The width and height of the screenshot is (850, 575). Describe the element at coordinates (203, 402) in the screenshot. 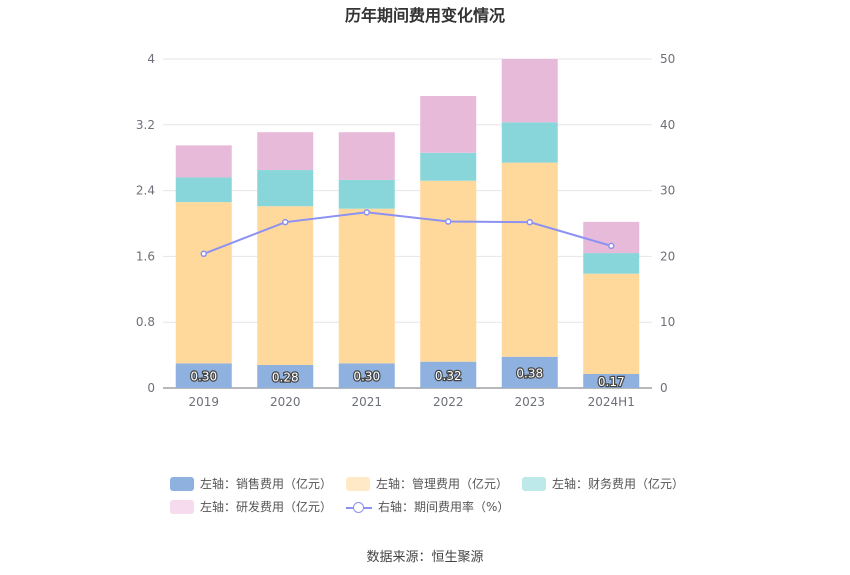

I see `x-tick-label: 2019` at that location.